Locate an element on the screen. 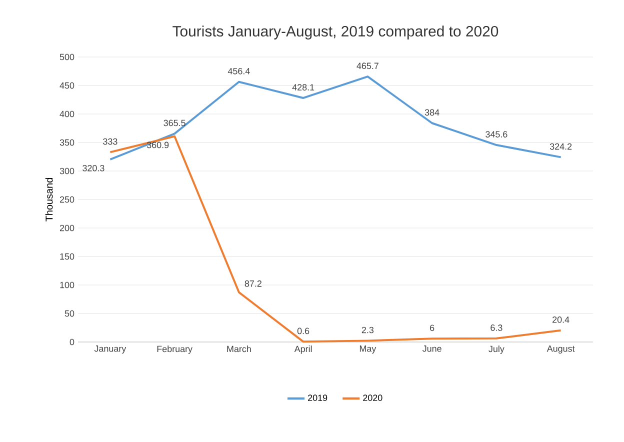 This screenshot has height=442, width=624. data-label: 333 is located at coordinates (110, 141).